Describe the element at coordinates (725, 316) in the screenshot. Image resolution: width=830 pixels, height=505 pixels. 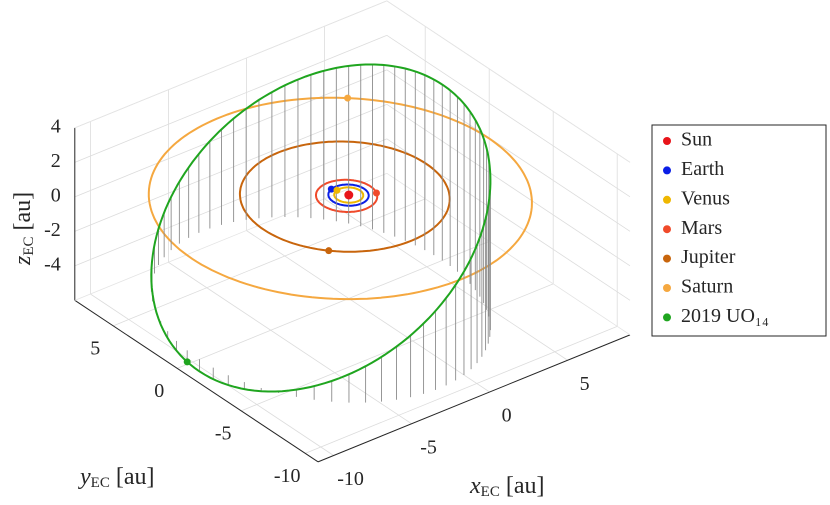
I see `legend-label: 2019 UO₁₄` at that location.